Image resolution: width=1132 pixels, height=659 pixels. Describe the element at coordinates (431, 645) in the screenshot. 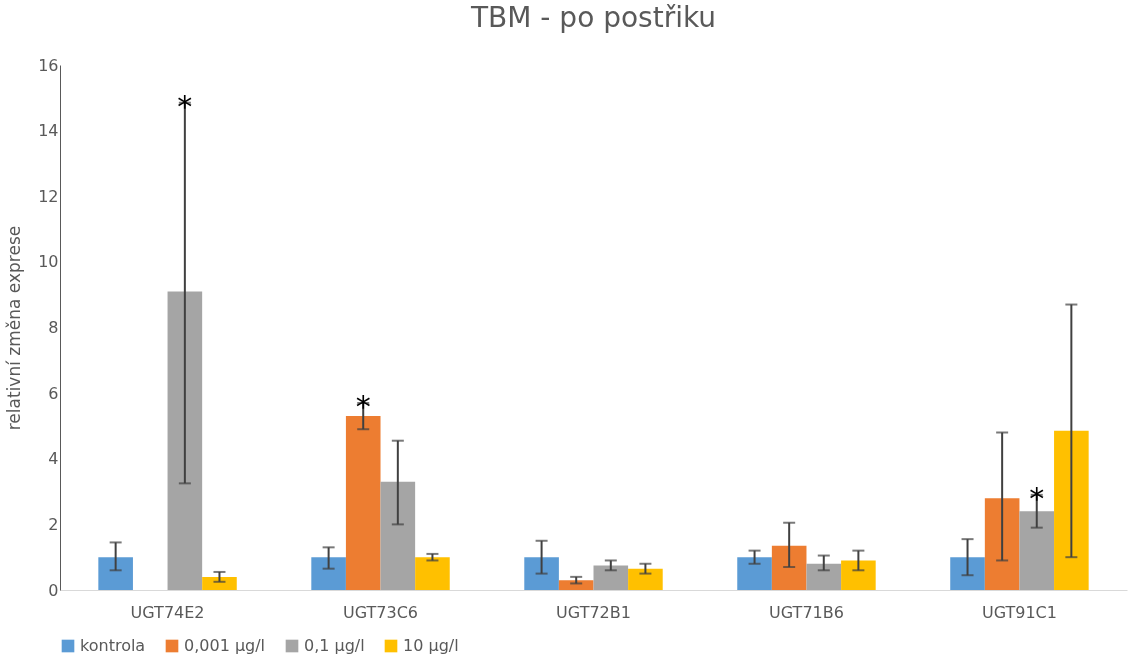

I see `legend-label: 10 µg/l` at that location.